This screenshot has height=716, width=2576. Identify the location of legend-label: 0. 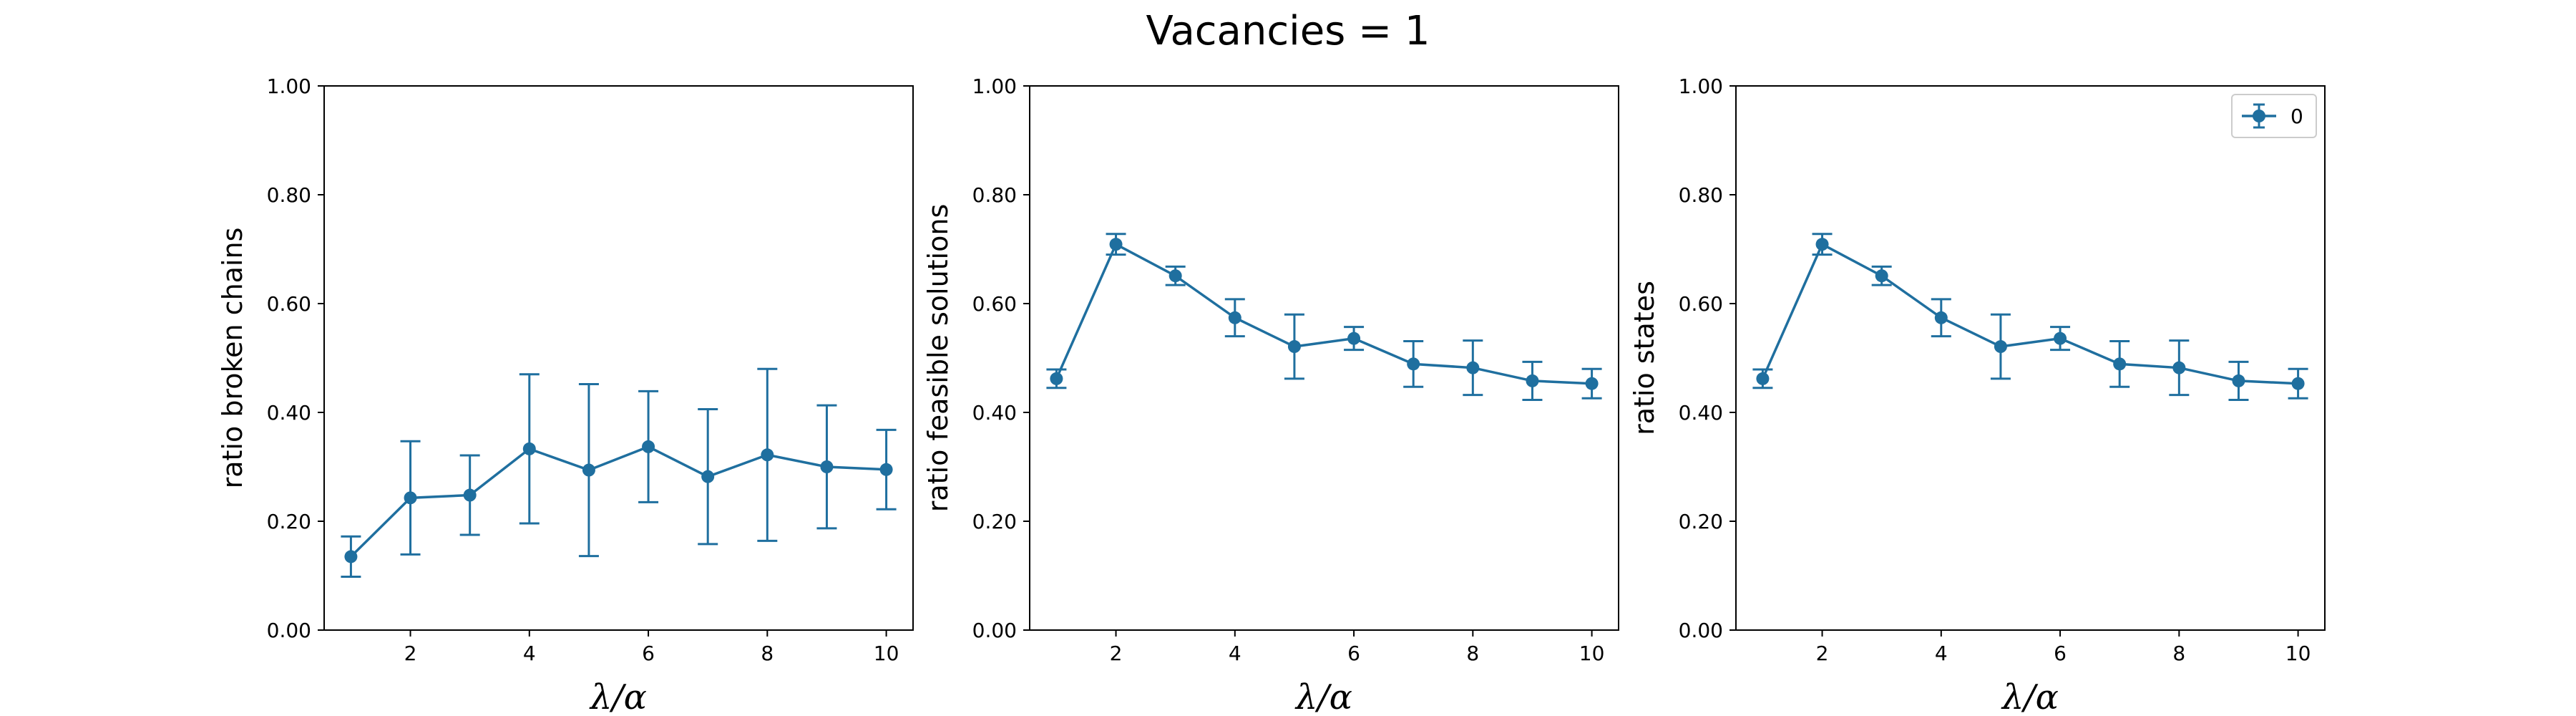
(2296, 116).